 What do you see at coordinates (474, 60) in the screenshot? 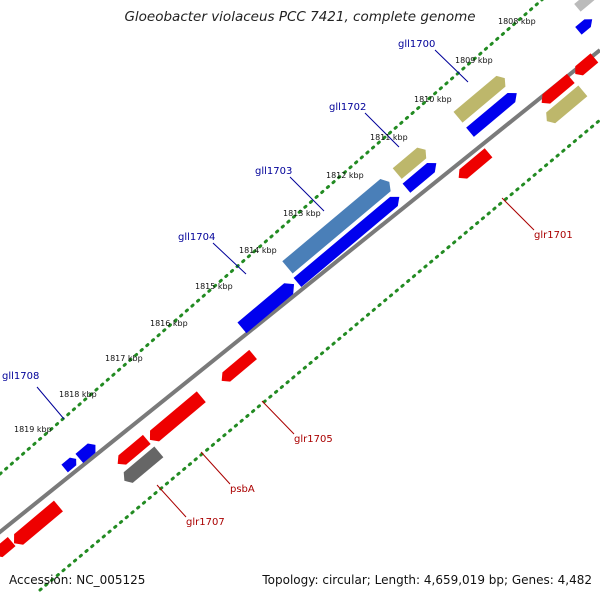
I see `tick-label-1809: 1809 kbp` at bounding box center [474, 60].